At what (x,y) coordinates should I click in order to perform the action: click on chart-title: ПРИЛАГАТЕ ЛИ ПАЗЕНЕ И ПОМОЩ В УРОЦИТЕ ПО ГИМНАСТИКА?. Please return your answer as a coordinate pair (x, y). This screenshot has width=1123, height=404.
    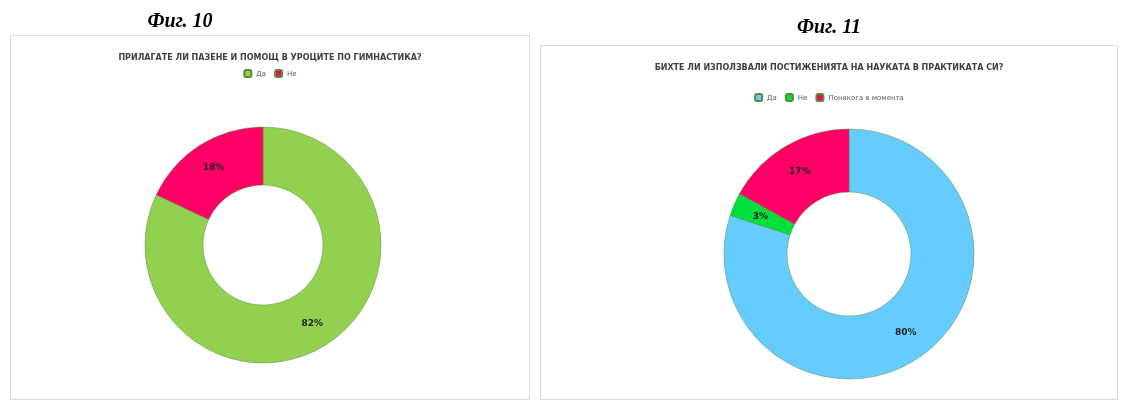
    Looking at the image, I should click on (270, 57).